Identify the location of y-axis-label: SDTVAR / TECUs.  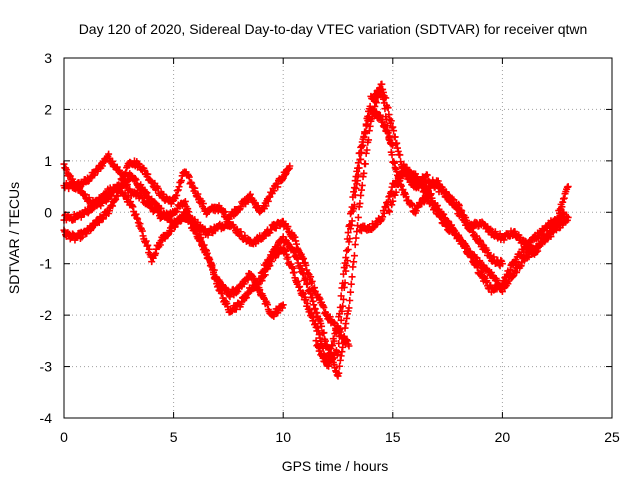
(14, 238).